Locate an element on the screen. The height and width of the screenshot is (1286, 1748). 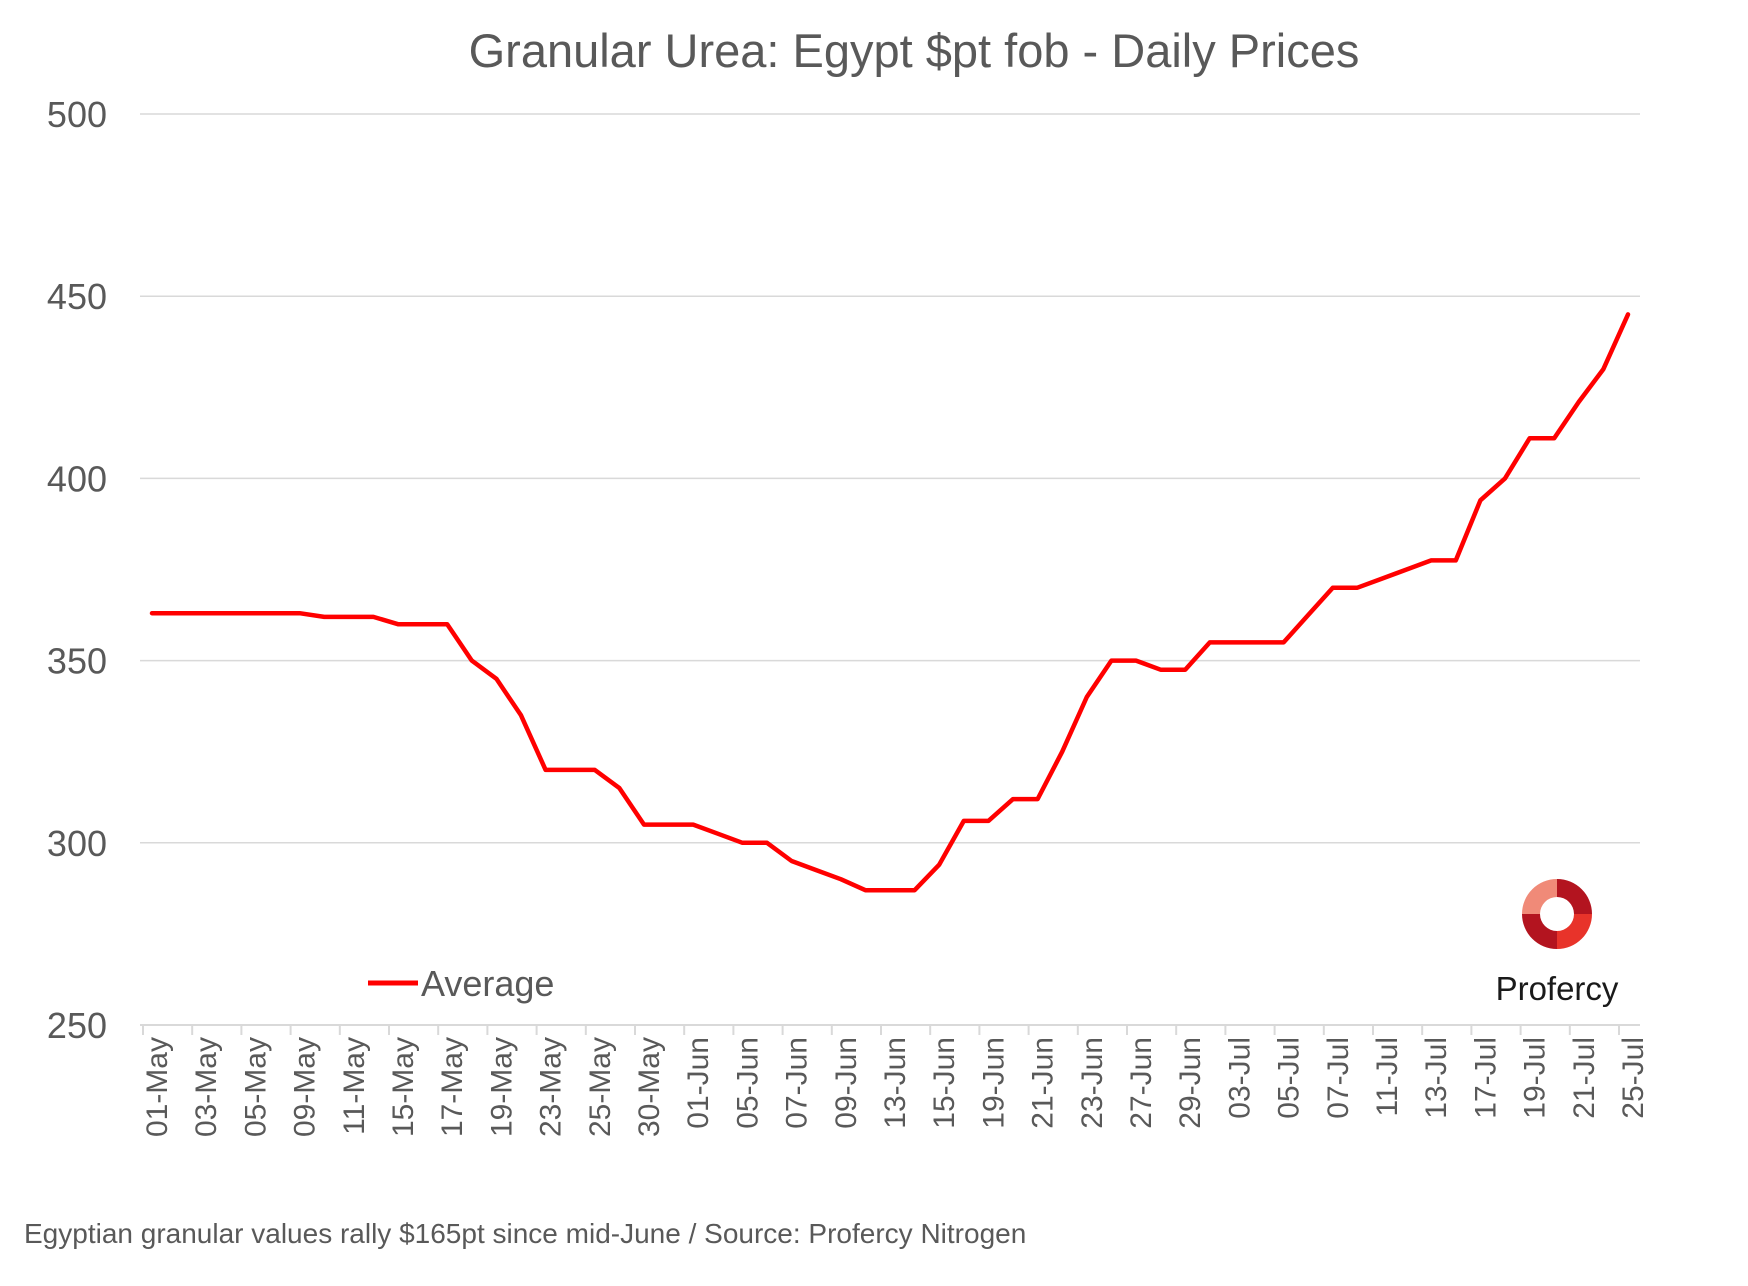
y-tick-label-450: 450 is located at coordinates (77, 296).